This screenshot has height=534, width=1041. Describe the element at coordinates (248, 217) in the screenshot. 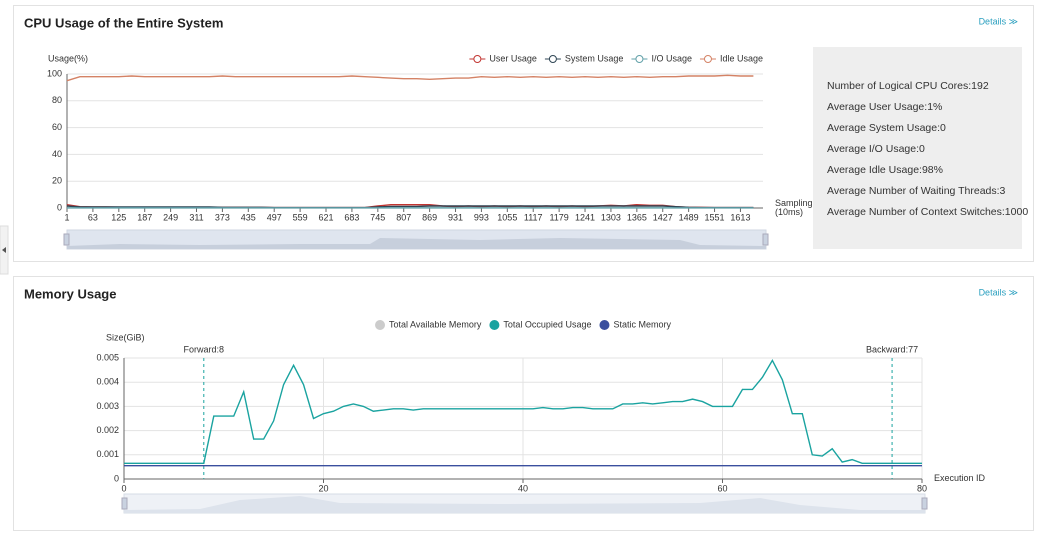

I see `x-tick-label: 435` at that location.